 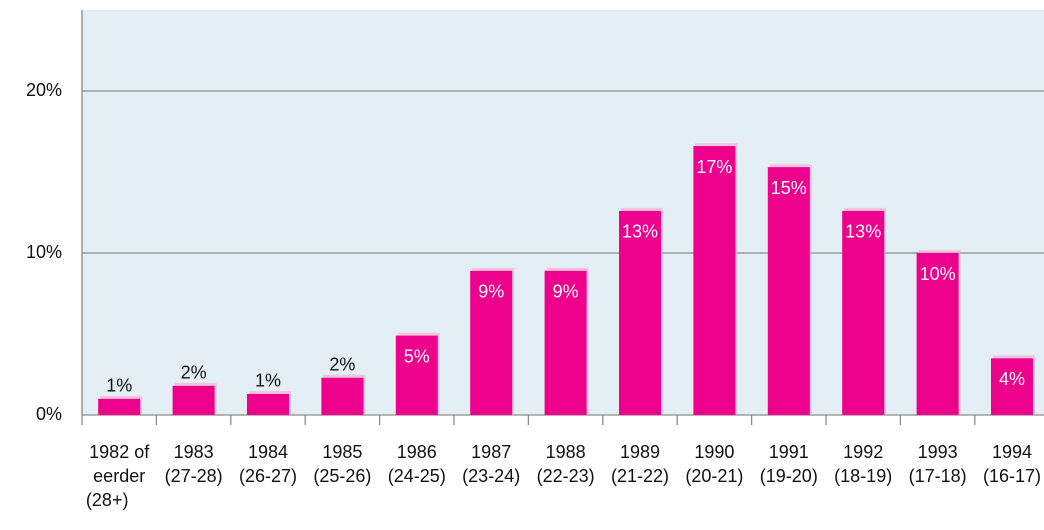 I want to click on x-tick-label: 1992, so click(x=863, y=452).